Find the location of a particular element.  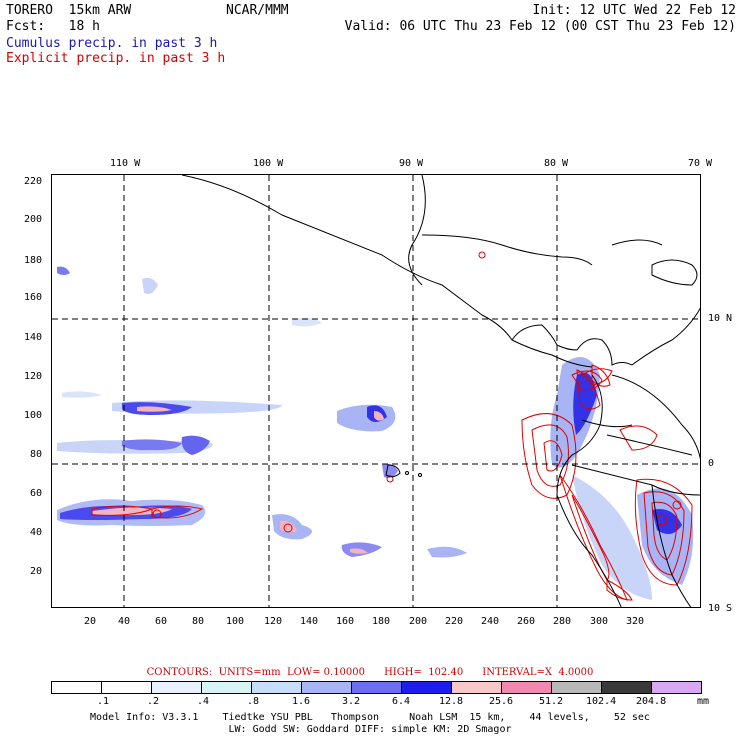

colorbar-label: 1.6 is located at coordinates (301, 701).